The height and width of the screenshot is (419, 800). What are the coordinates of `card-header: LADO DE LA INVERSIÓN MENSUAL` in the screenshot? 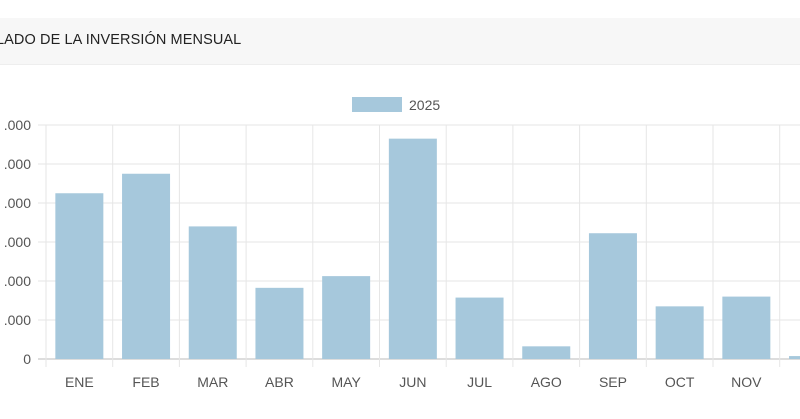 It's located at (400, 41).